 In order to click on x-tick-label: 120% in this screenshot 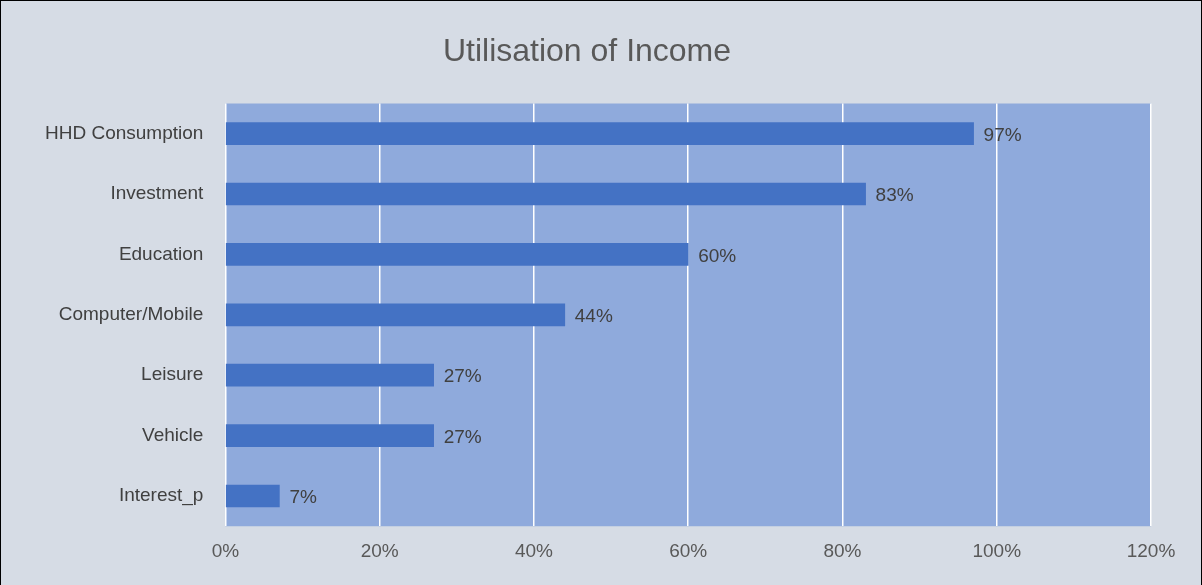, I will do `click(1151, 550)`.